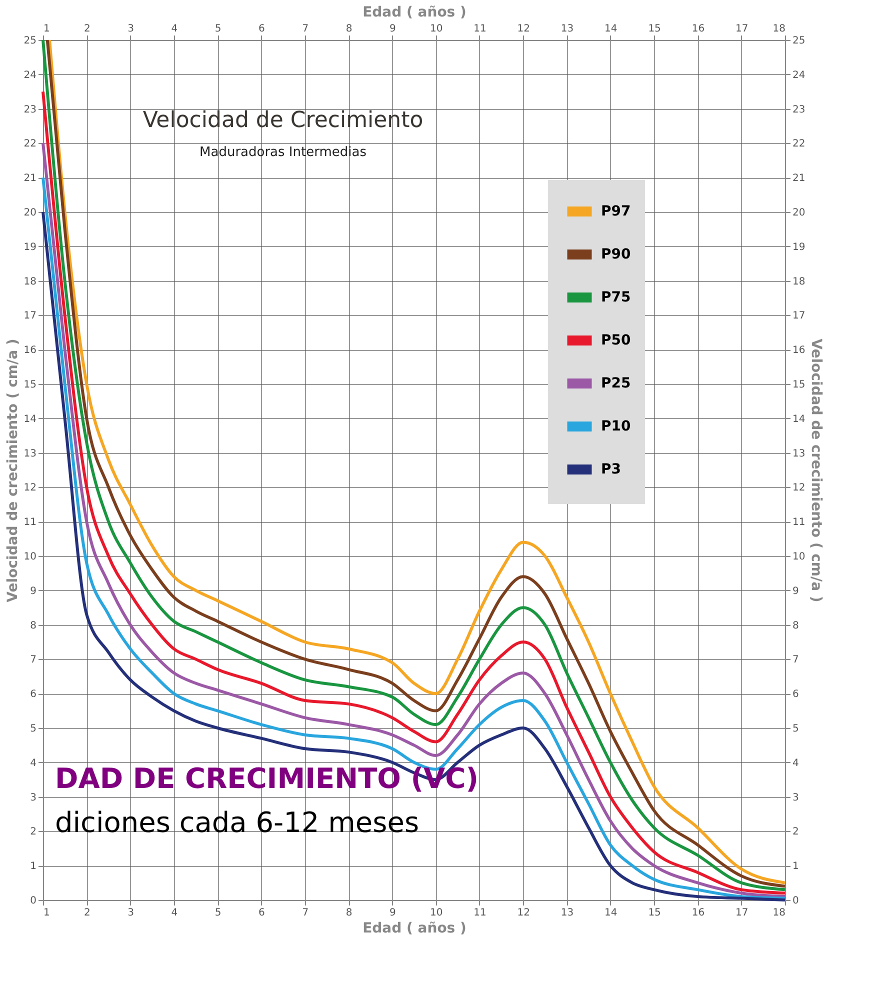  I want to click on x2-tick-label: 5, so click(218, 913).